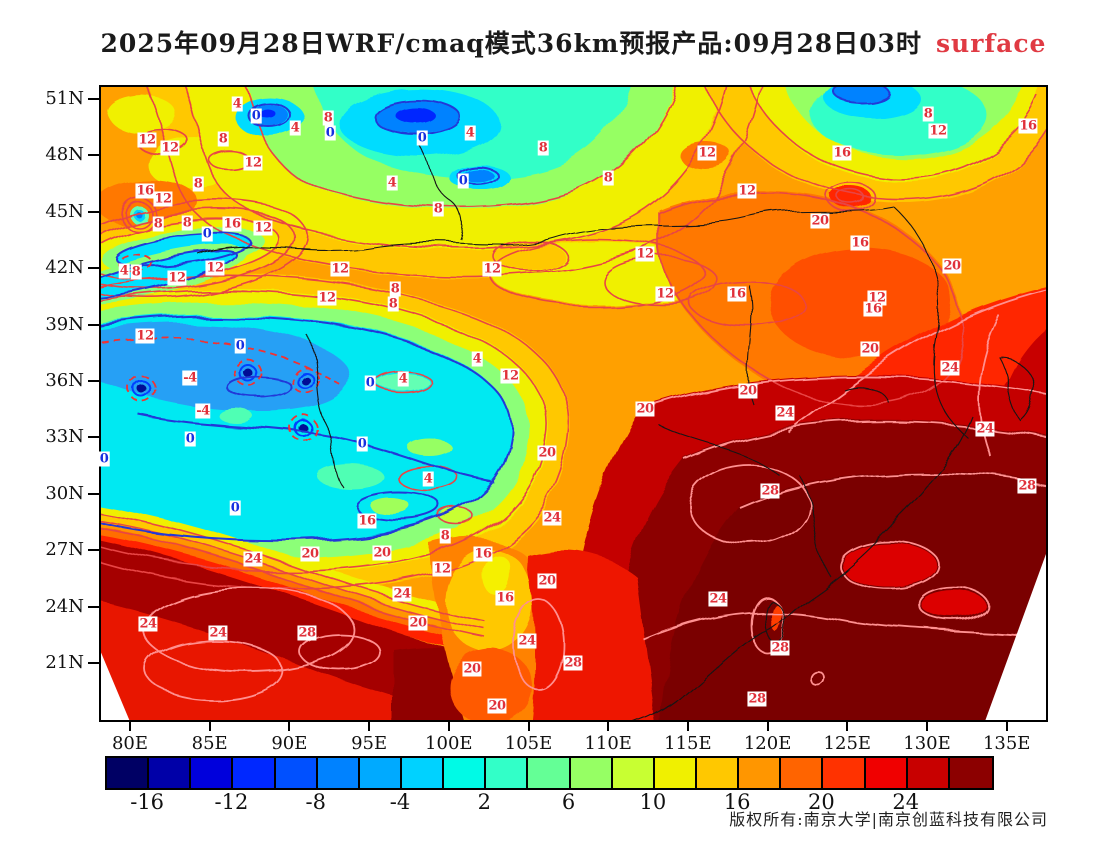 This screenshot has height=850, width=1100. Describe the element at coordinates (64, 211) in the screenshot. I see `lat-tick-label: 45N` at that location.